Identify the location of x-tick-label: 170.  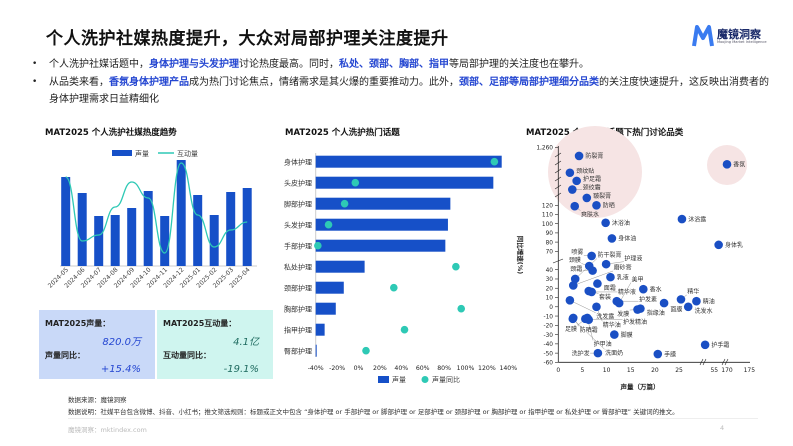
(727, 370).